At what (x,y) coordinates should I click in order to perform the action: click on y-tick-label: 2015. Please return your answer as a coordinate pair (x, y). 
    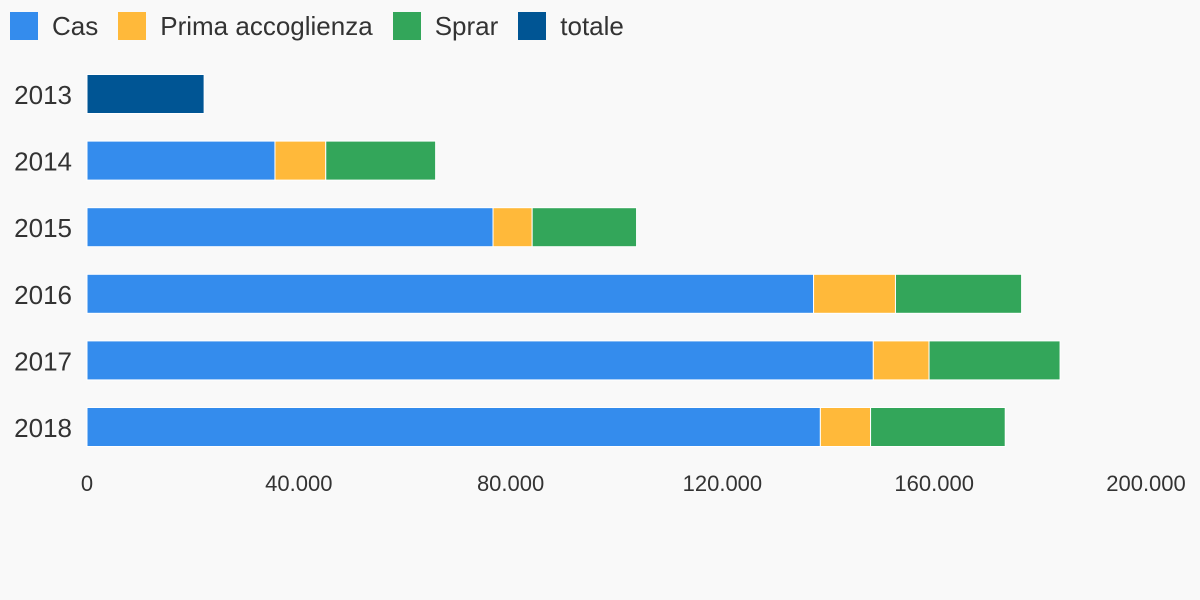
    Looking at the image, I should click on (43, 228).